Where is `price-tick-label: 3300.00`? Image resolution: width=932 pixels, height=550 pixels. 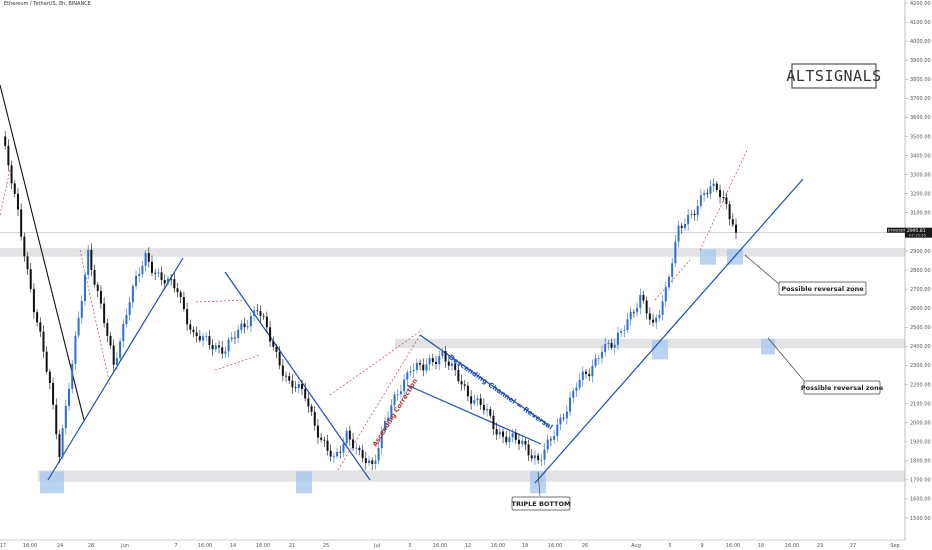
price-tick-label: 3300.00 is located at coordinates (920, 175).